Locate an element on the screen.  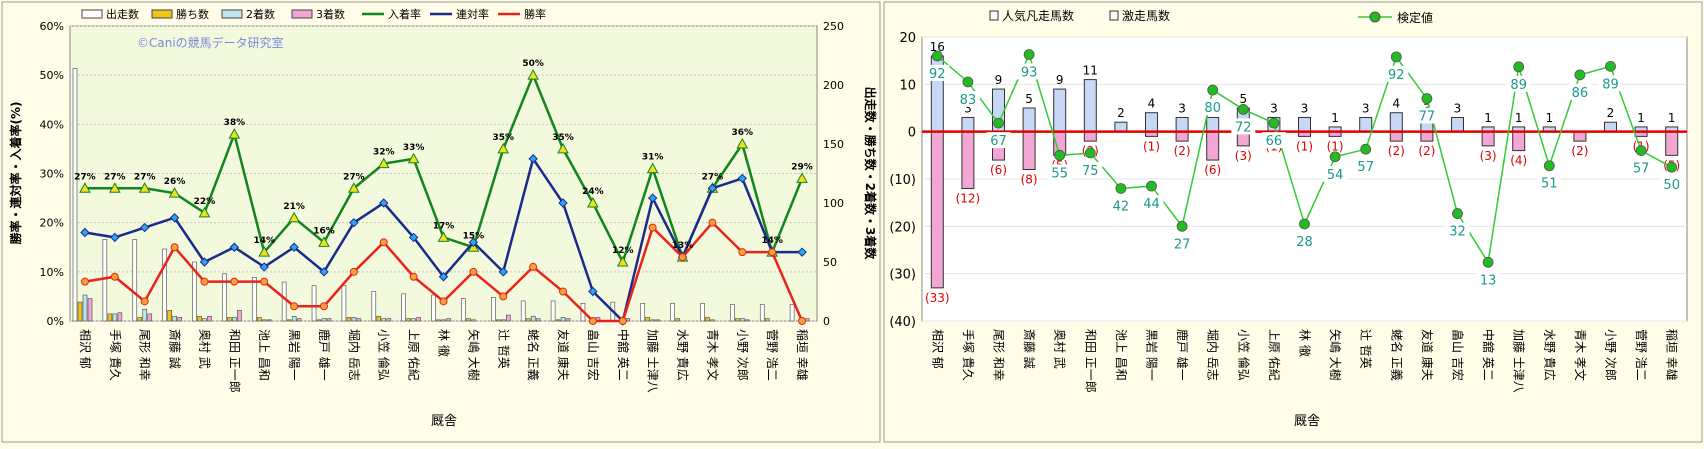
legend-label: 激走馬数 is located at coordinates (1146, 15).